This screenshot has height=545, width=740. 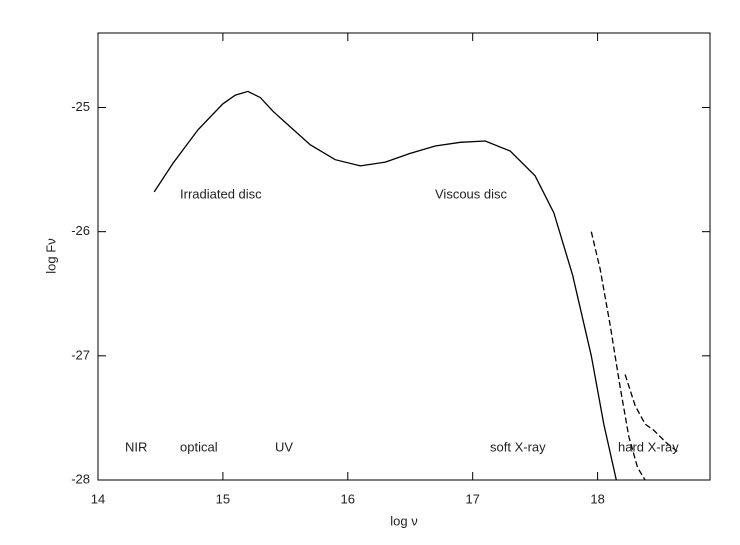 I want to click on y-tick-label: -28, so click(x=80, y=478).